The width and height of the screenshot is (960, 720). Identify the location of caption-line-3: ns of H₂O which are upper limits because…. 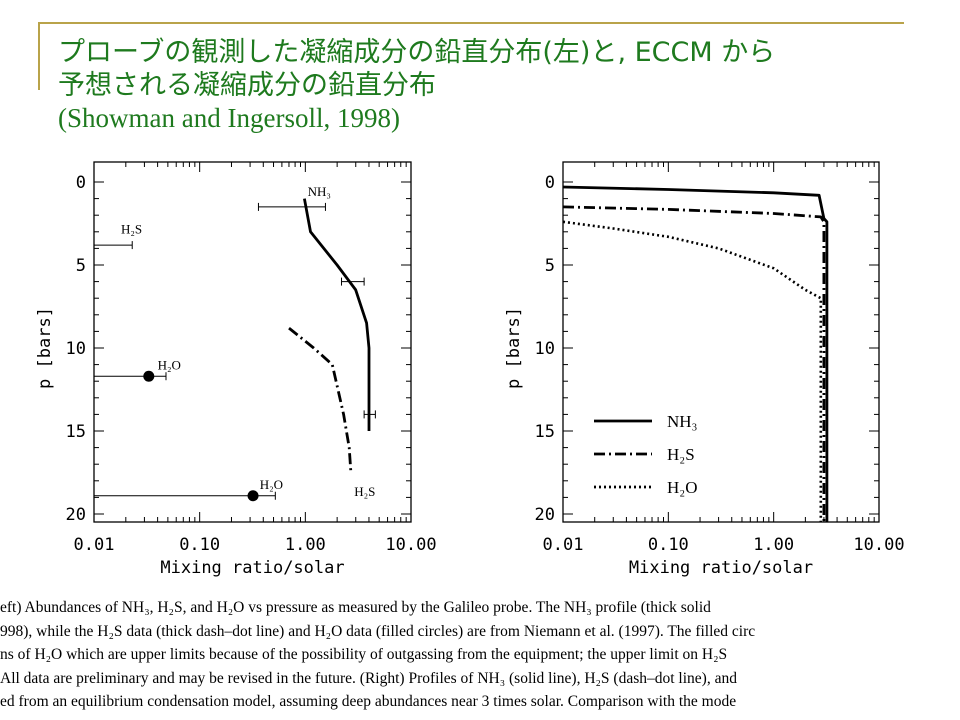
(364, 654).